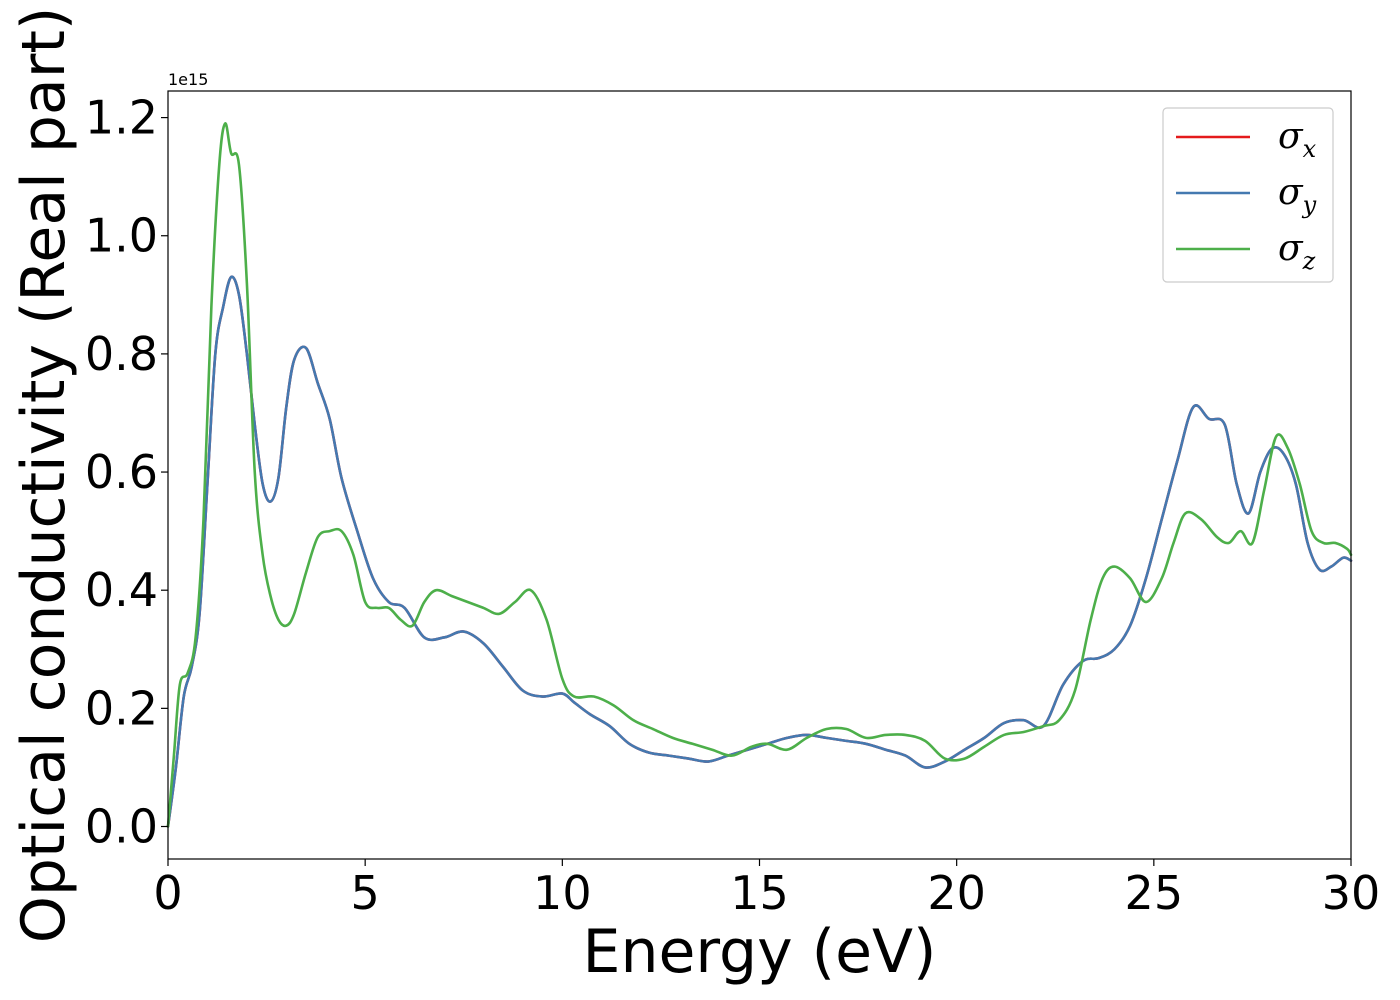  I want to click on y-tick-label: 0.2, so click(121, 708).